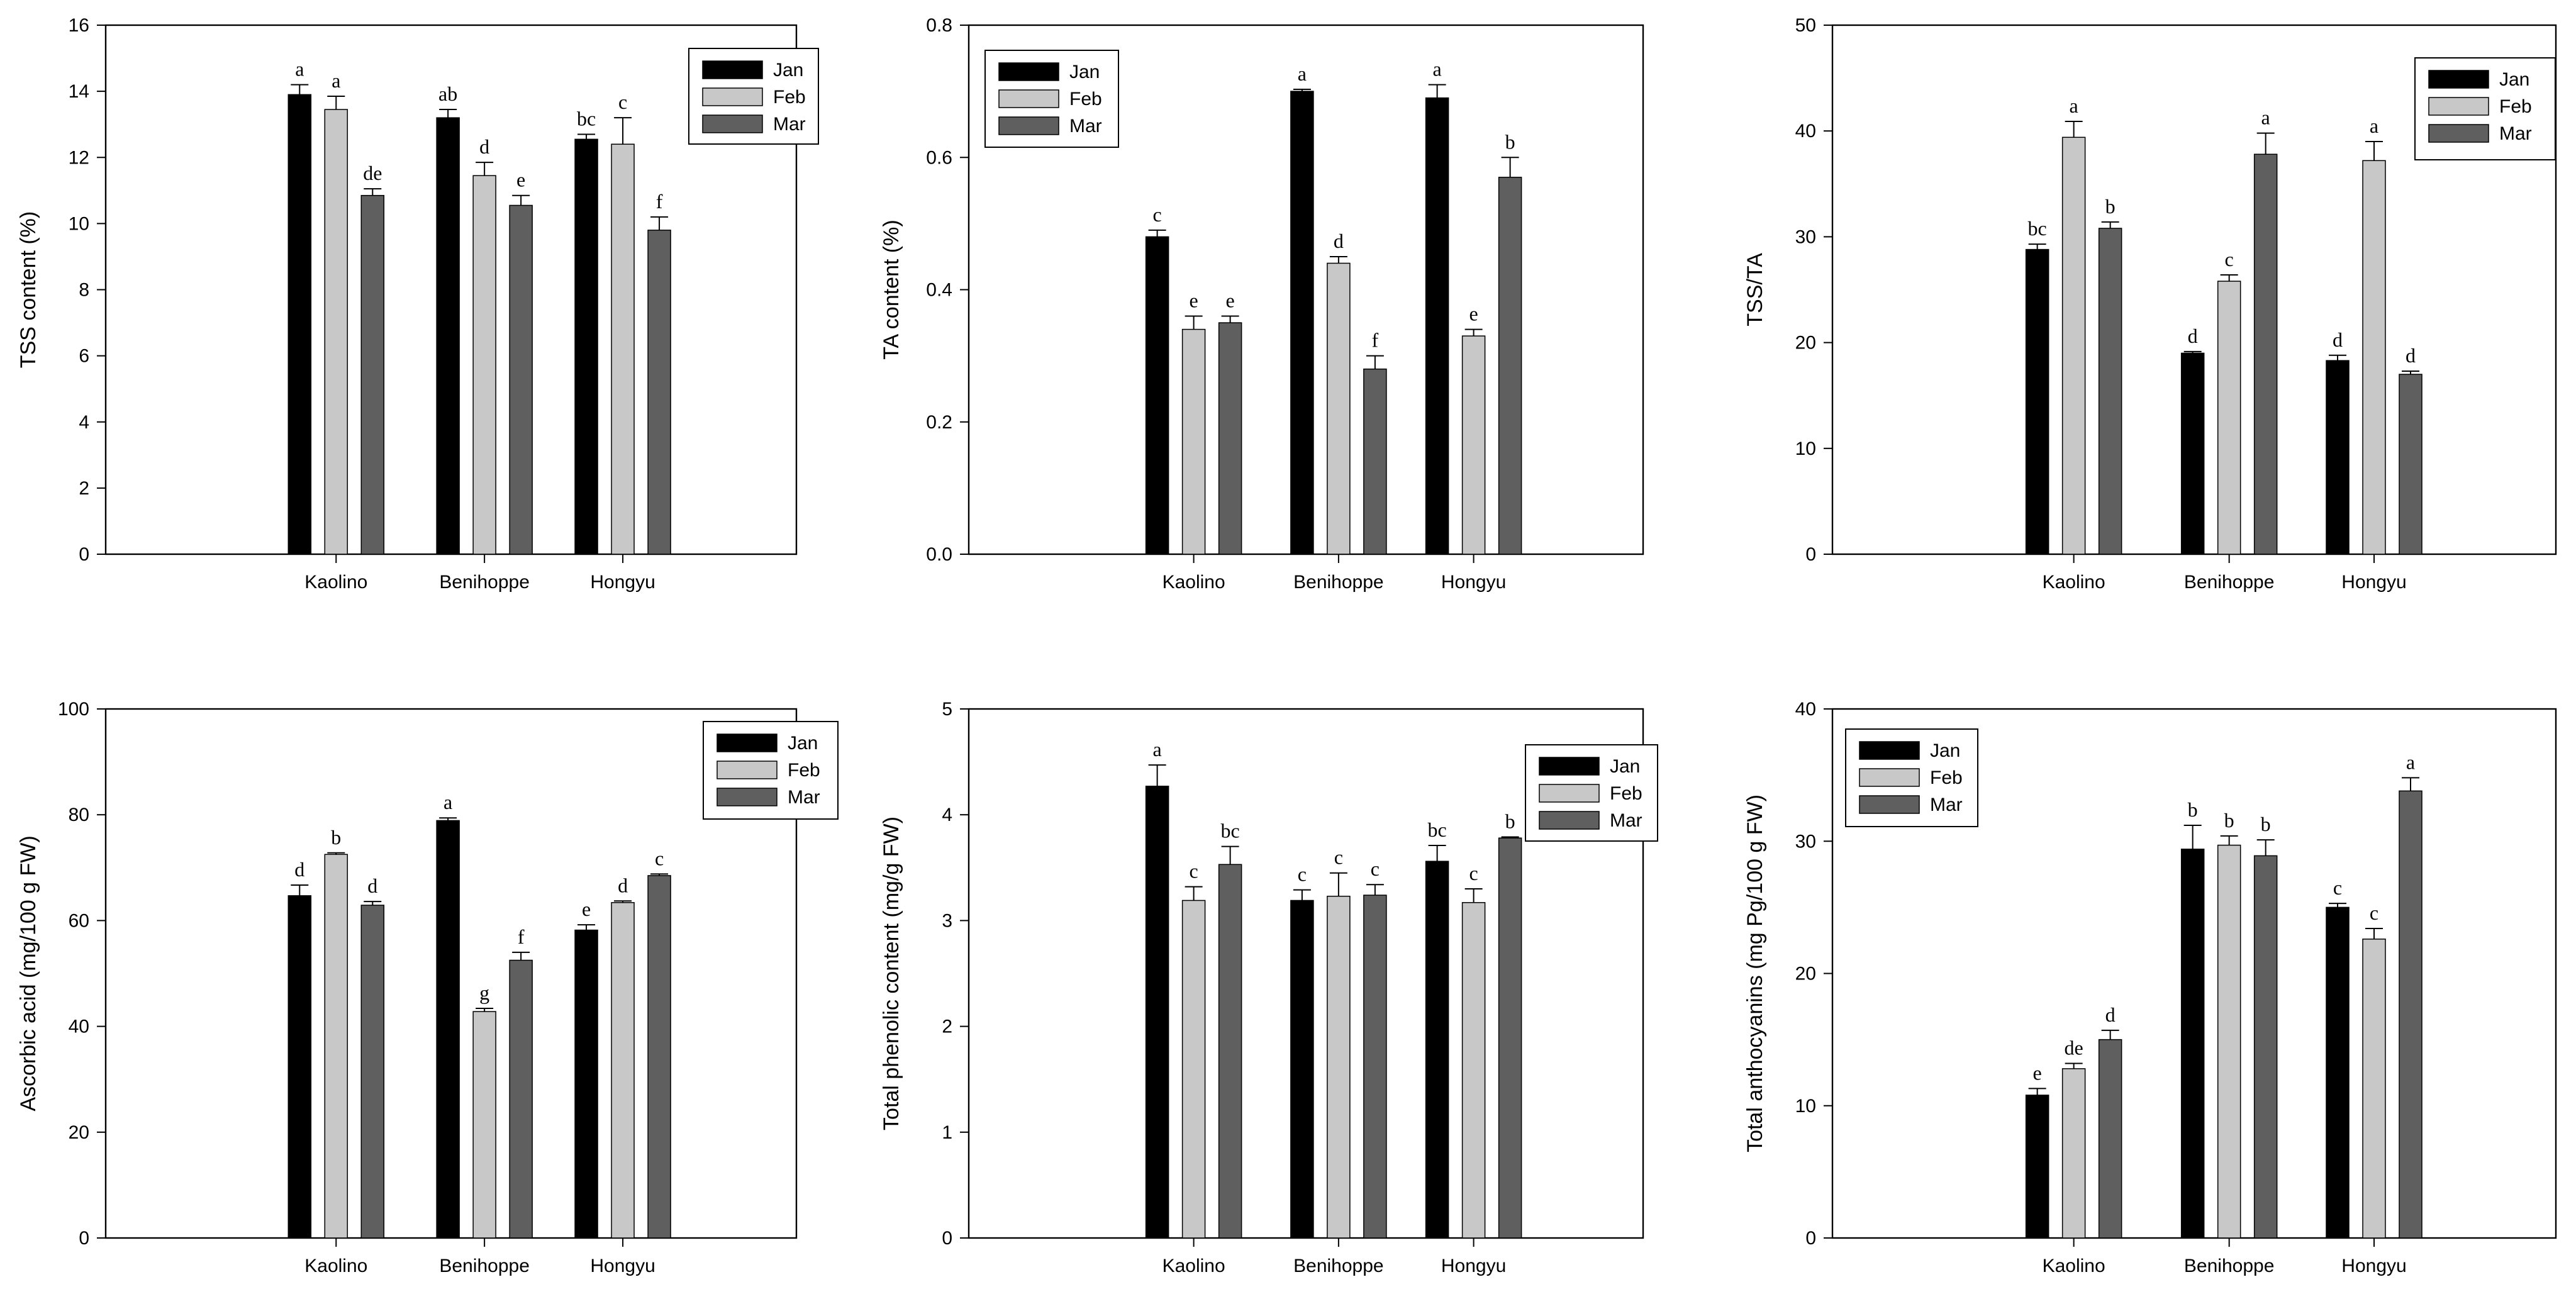 This screenshot has width=2576, height=1299. Describe the element at coordinates (947, 1132) in the screenshot. I see `y-tick-label: 1` at that location.